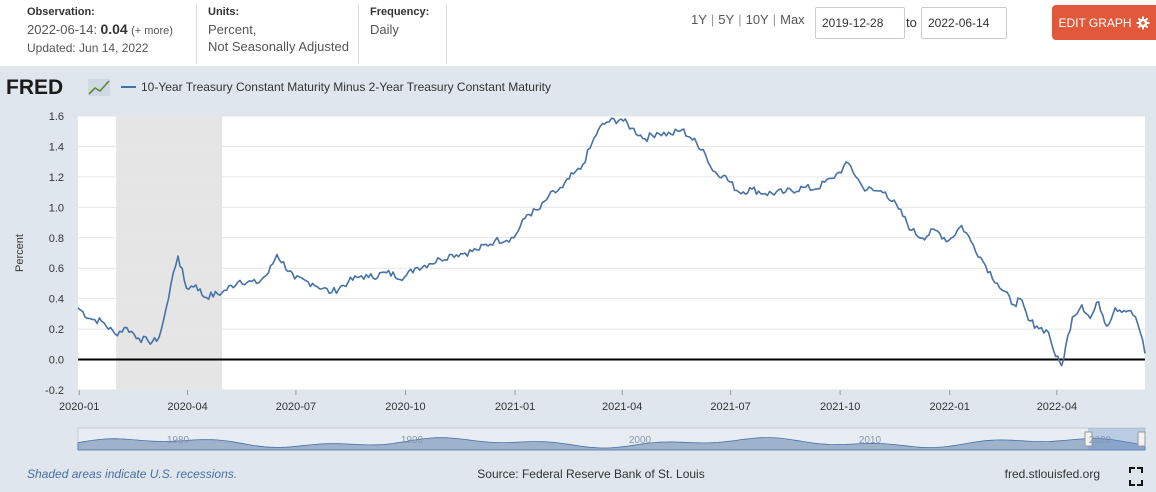 This screenshot has width=1156, height=492. Describe the element at coordinates (870, 440) in the screenshot. I see `navigator-label-3: 2010` at that location.